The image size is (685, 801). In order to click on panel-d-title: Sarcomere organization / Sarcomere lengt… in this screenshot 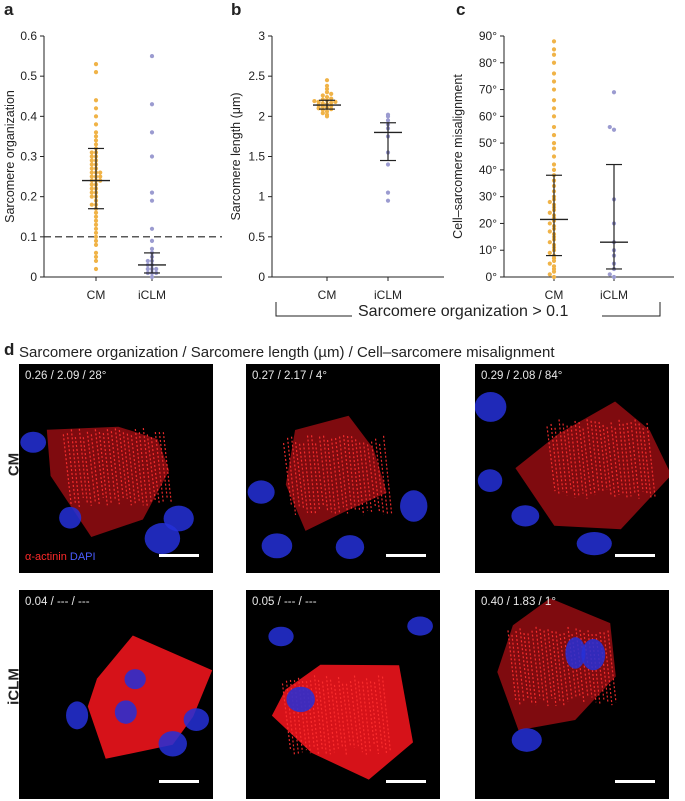, I will do `click(287, 352)`.